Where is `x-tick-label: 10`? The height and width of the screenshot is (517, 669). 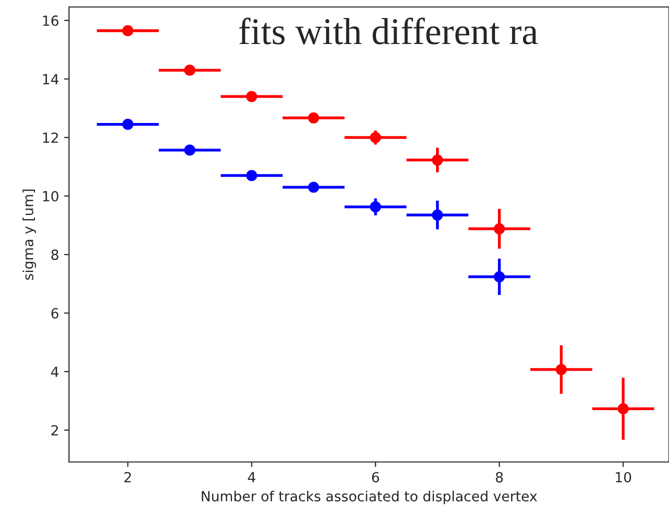
x-tick-label: 10 is located at coordinates (624, 477).